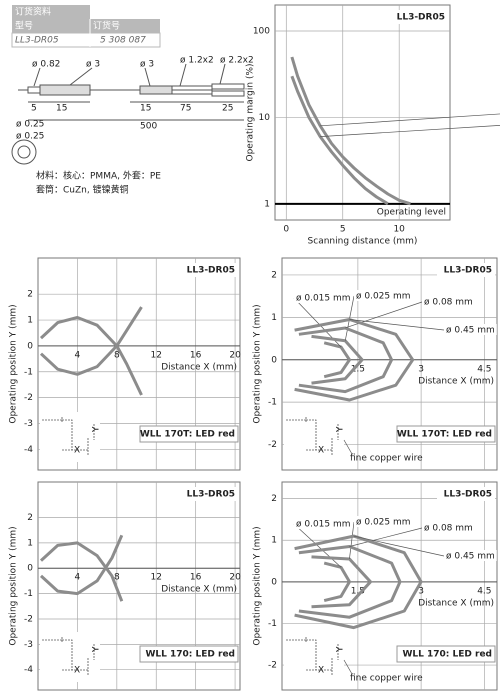  What do you see at coordinates (261, 32) in the screenshot?
I see `y-tick-label: 100` at bounding box center [261, 32].